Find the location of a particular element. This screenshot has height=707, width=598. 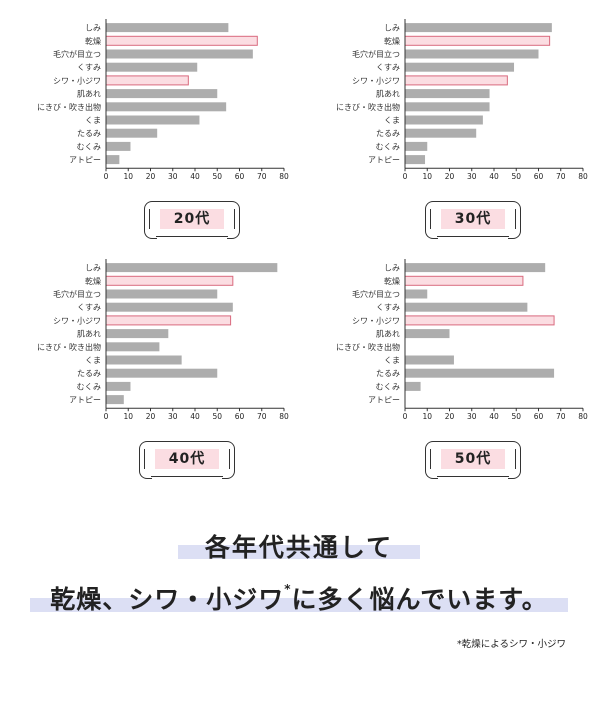

age-badge-30s: 30代 is located at coordinates (473, 220).